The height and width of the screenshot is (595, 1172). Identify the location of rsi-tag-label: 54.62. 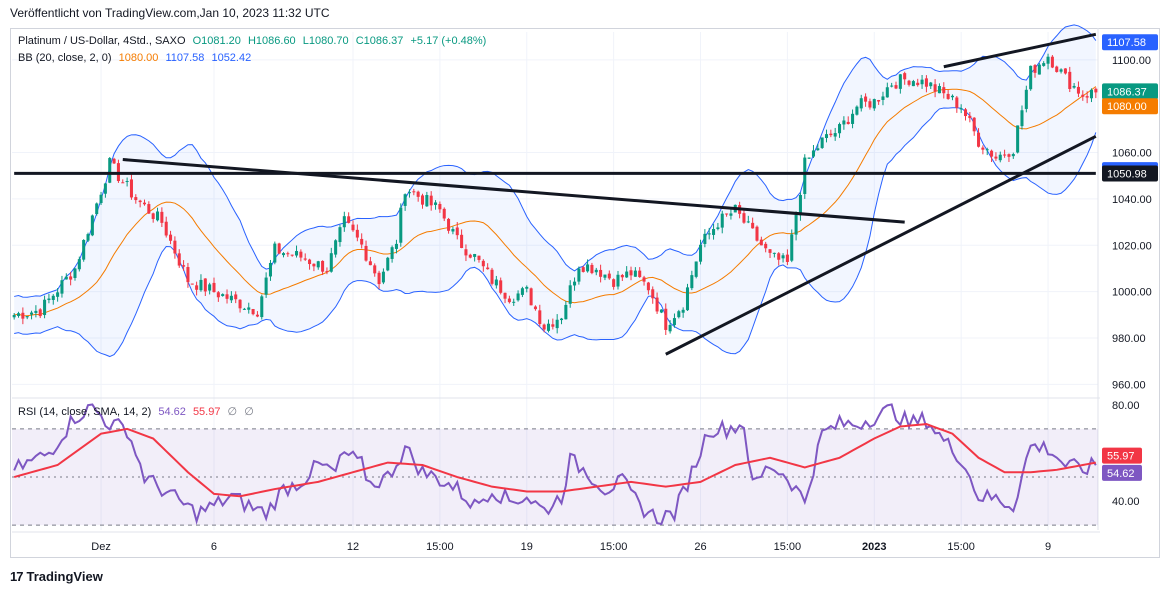
(1121, 474).